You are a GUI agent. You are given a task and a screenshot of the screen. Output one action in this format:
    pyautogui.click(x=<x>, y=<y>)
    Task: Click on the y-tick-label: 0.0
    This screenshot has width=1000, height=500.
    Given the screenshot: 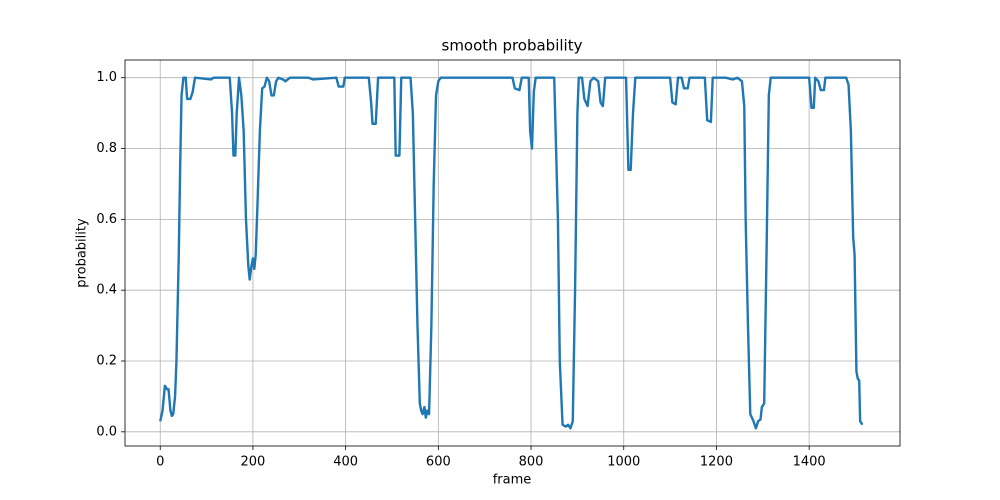 What is the action you would take?
    pyautogui.click(x=106, y=431)
    